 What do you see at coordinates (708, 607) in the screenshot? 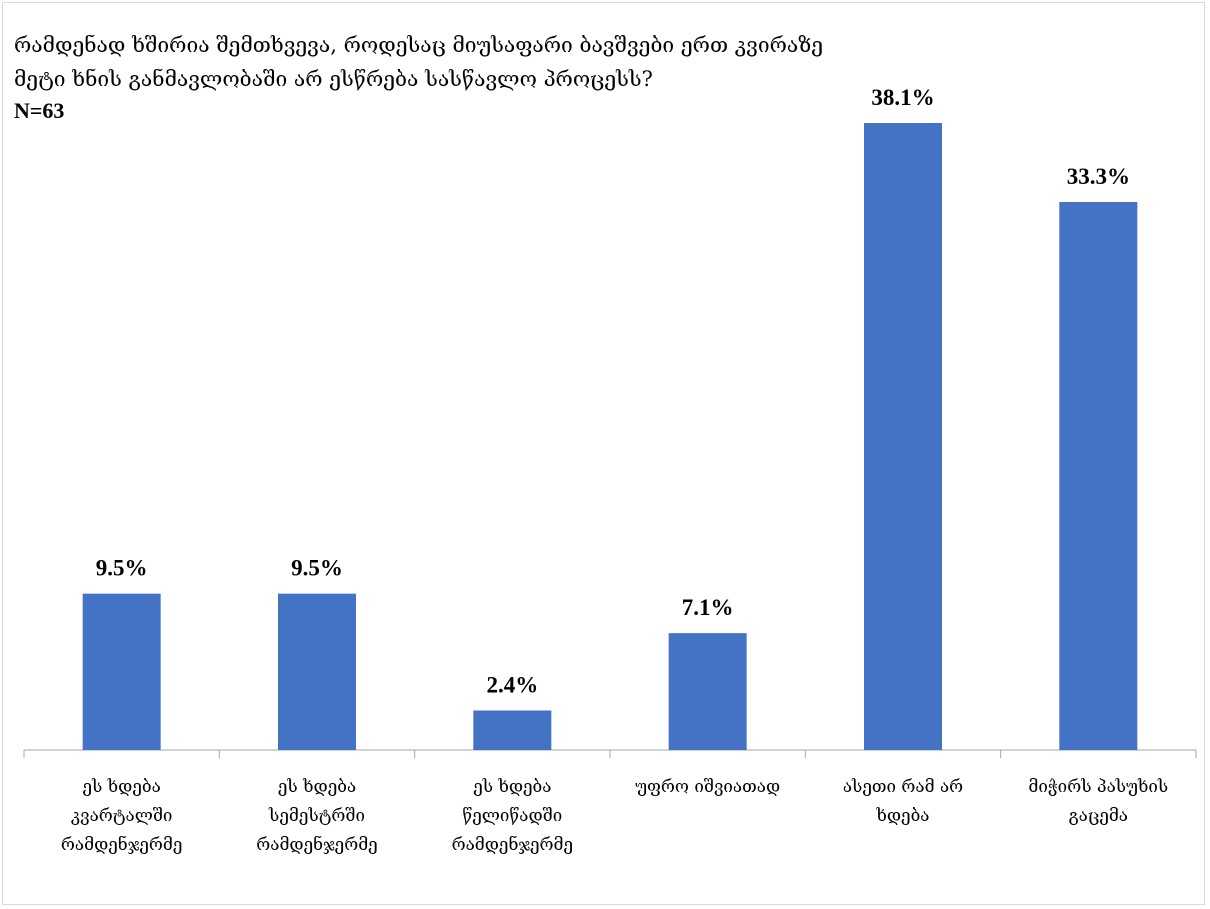
I see `data-label: 7.1%` at bounding box center [708, 607].